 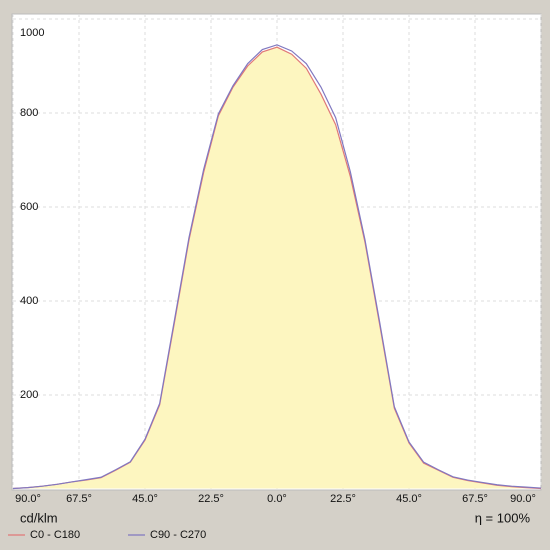 I want to click on x-tick-label: 0.0°, so click(x=277, y=499).